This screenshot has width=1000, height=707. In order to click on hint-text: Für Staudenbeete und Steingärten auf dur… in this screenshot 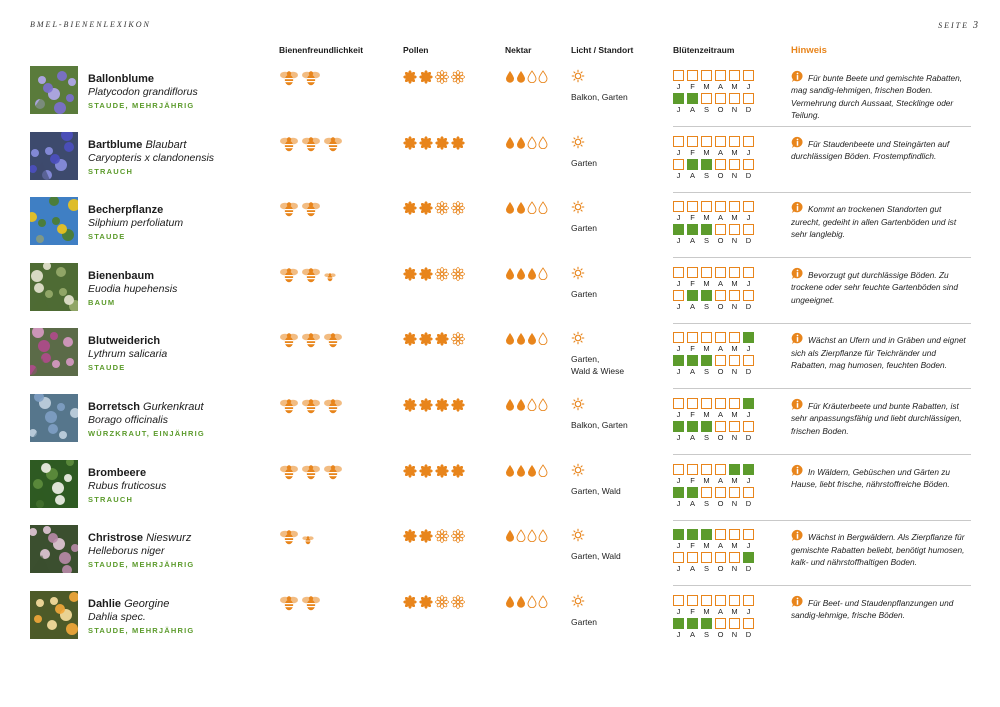, I will do `click(880, 149)`.